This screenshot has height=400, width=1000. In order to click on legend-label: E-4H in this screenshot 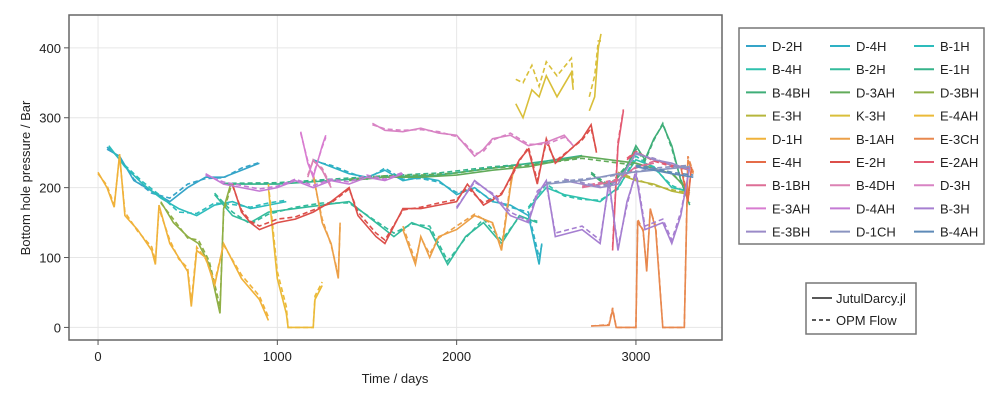, I will do `click(787, 162)`.